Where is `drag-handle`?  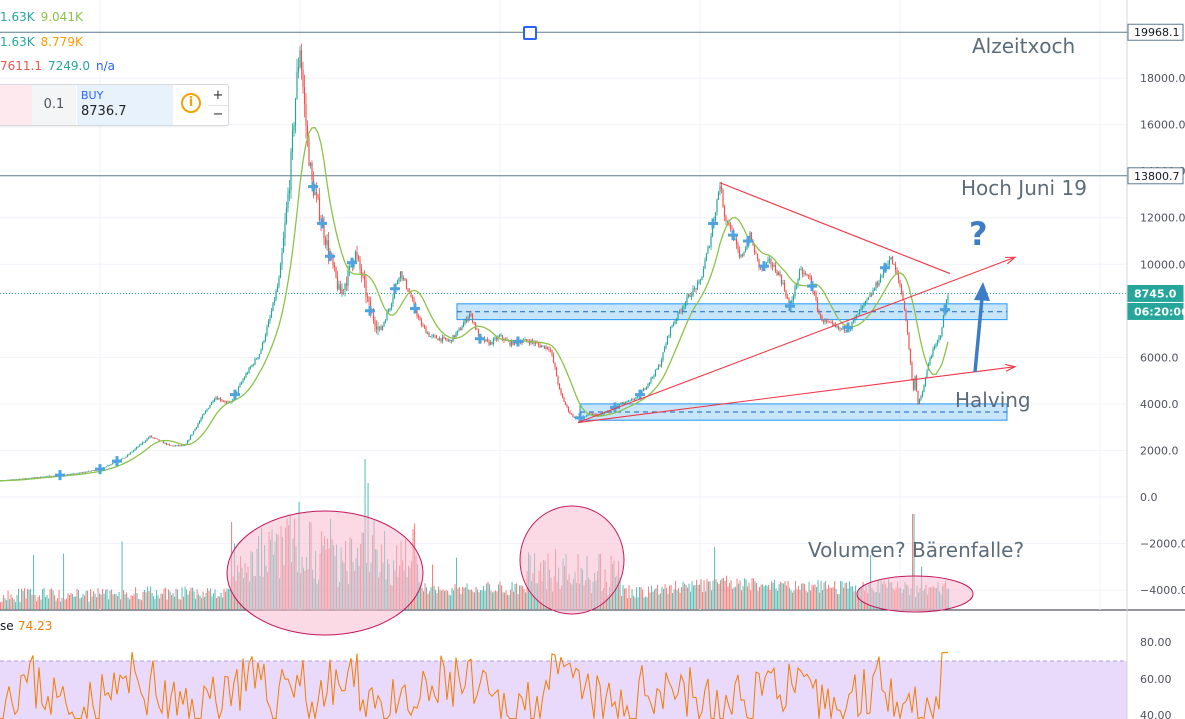
drag-handle is located at coordinates (530, 33).